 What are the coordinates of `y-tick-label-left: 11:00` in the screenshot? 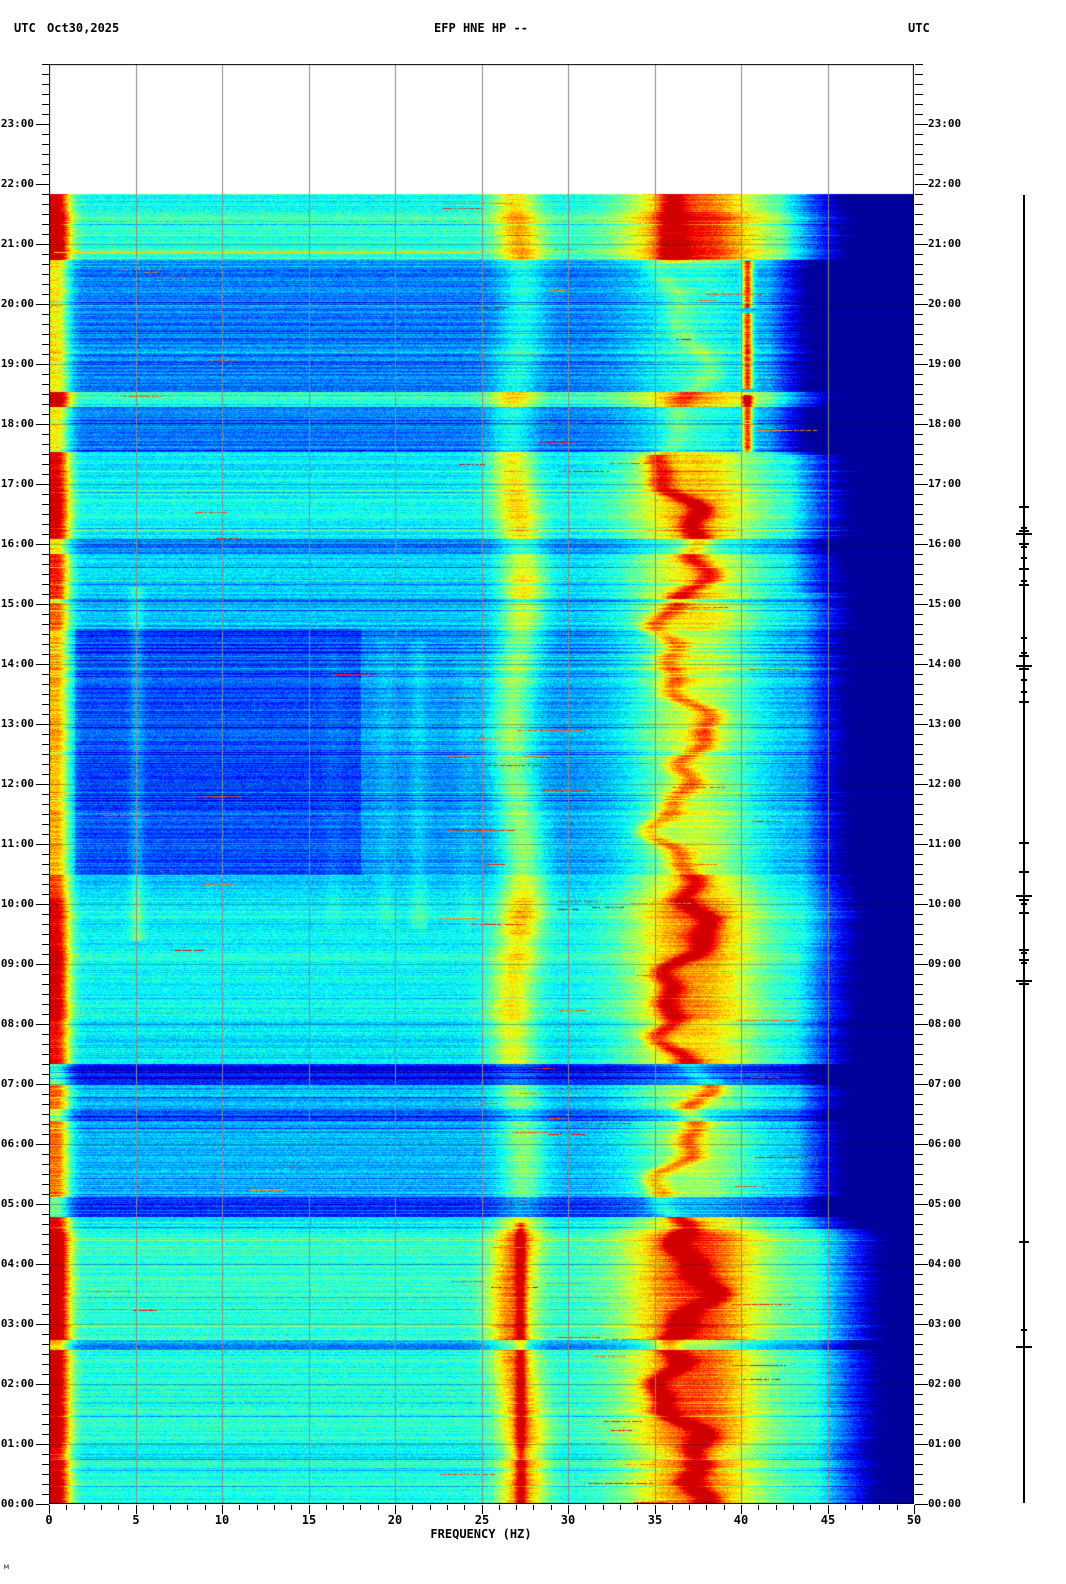 It's located at (17, 843).